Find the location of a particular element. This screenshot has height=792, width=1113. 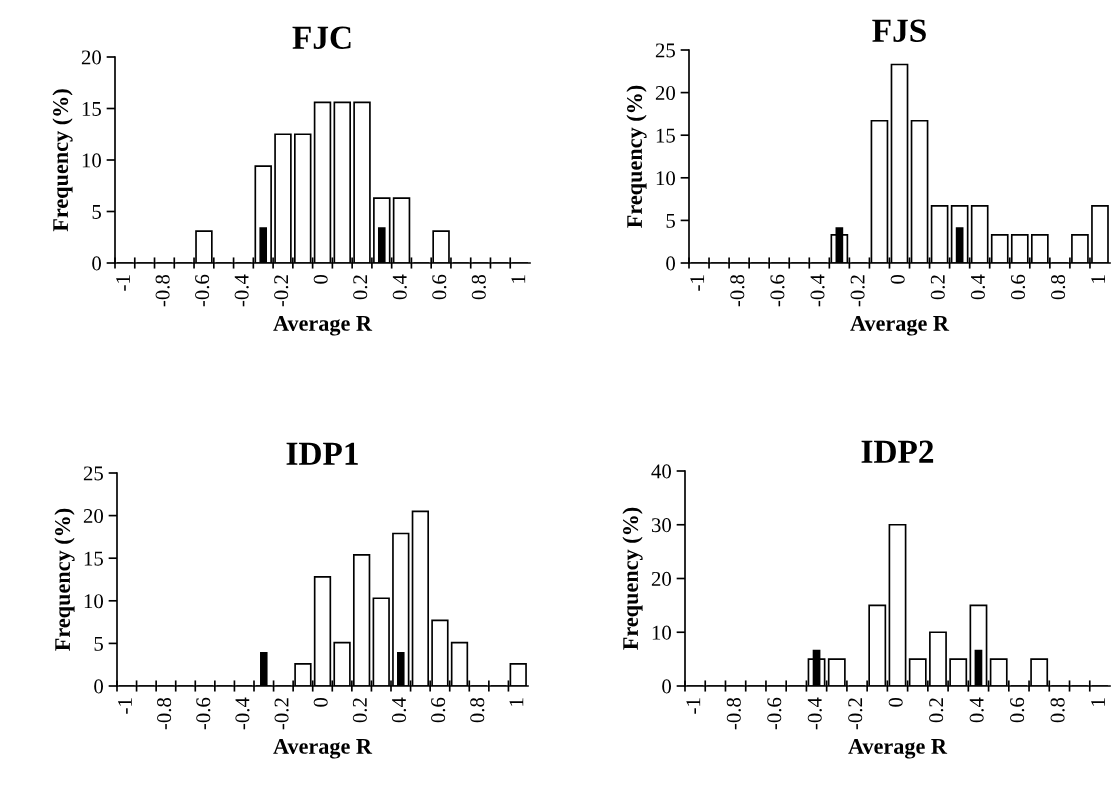

y-tick-label: 40 is located at coordinates (661, 471).